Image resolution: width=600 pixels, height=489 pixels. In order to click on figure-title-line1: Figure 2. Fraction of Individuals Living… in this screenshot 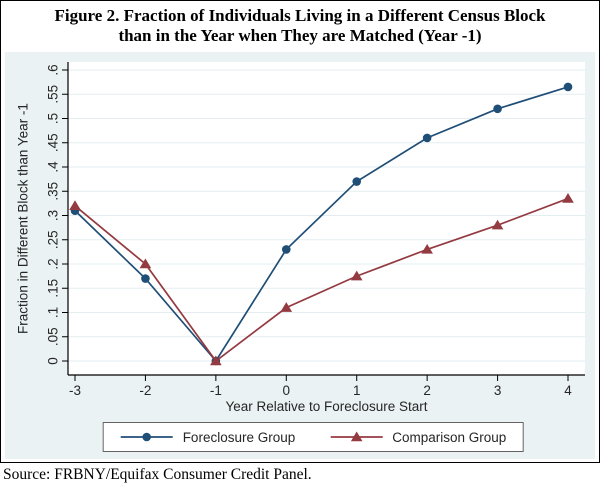, I will do `click(300, 15)`.